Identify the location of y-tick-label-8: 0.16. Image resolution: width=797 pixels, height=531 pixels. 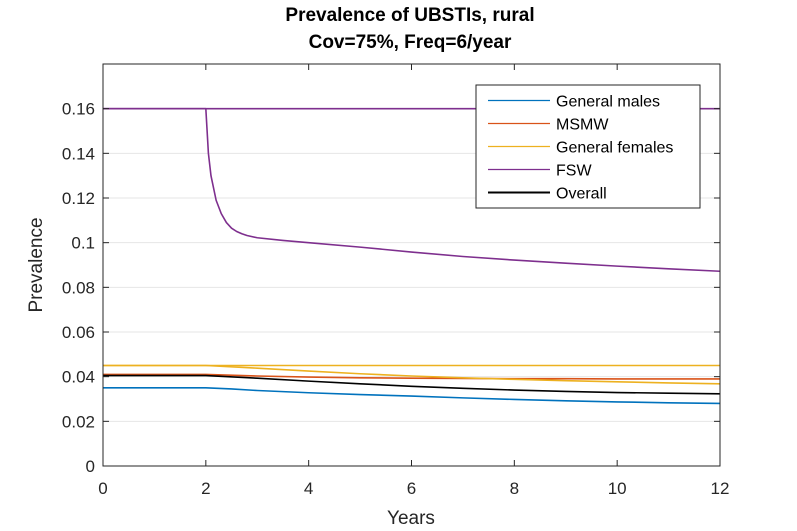
(78, 109).